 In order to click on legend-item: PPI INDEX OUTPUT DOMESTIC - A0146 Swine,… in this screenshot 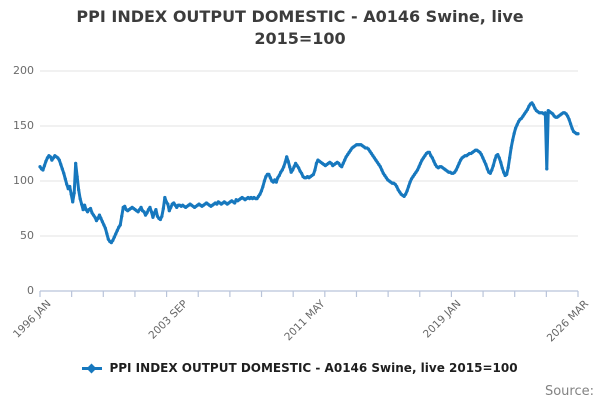, I will do `click(300, 368)`.